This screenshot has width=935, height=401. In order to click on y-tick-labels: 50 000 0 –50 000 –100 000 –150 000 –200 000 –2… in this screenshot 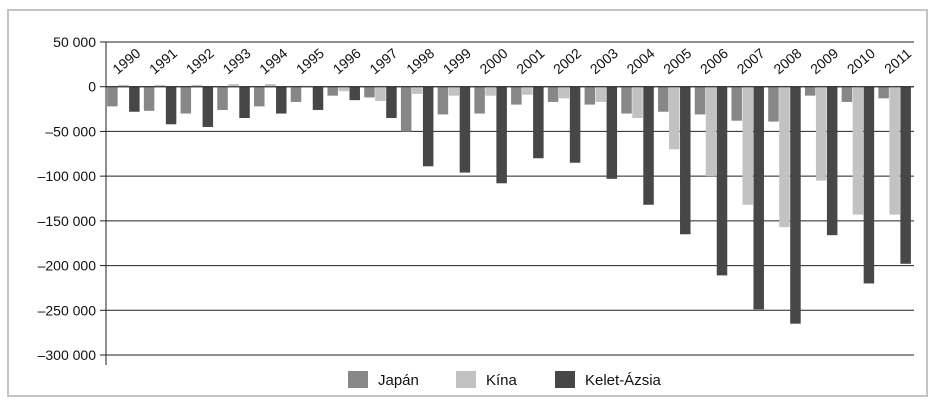, I will do `click(67, 198)`.